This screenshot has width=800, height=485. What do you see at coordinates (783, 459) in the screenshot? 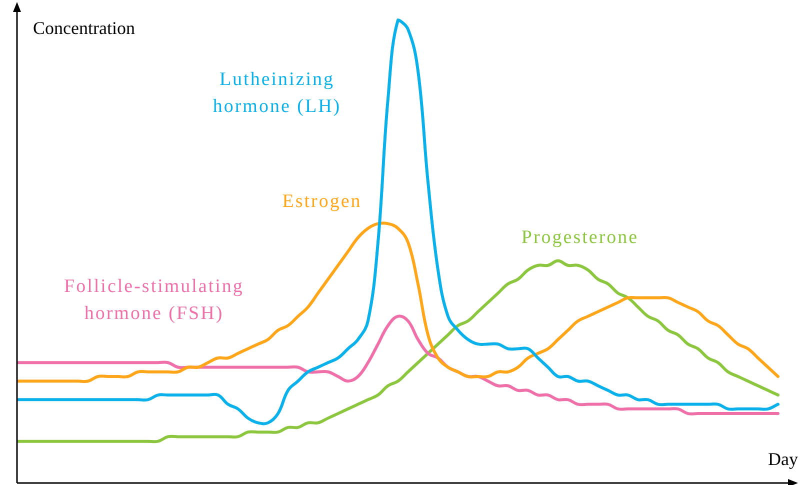
I see `x-axis-title: Day` at bounding box center [783, 459].